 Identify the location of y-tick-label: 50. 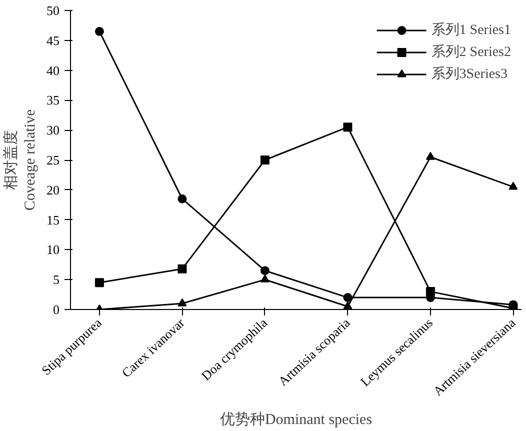
(53, 10).